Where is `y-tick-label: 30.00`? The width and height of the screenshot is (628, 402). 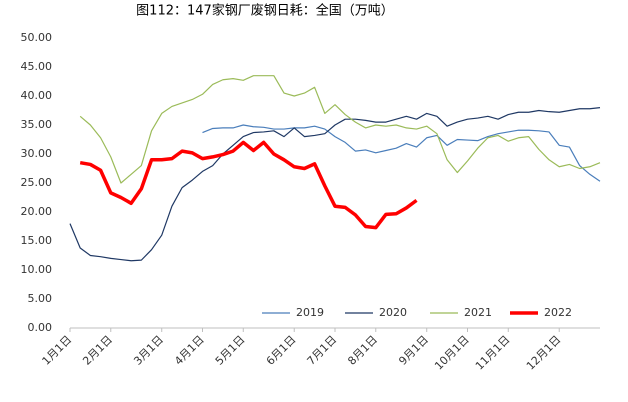
y-tick-label: 30.00 is located at coordinates (37, 153).